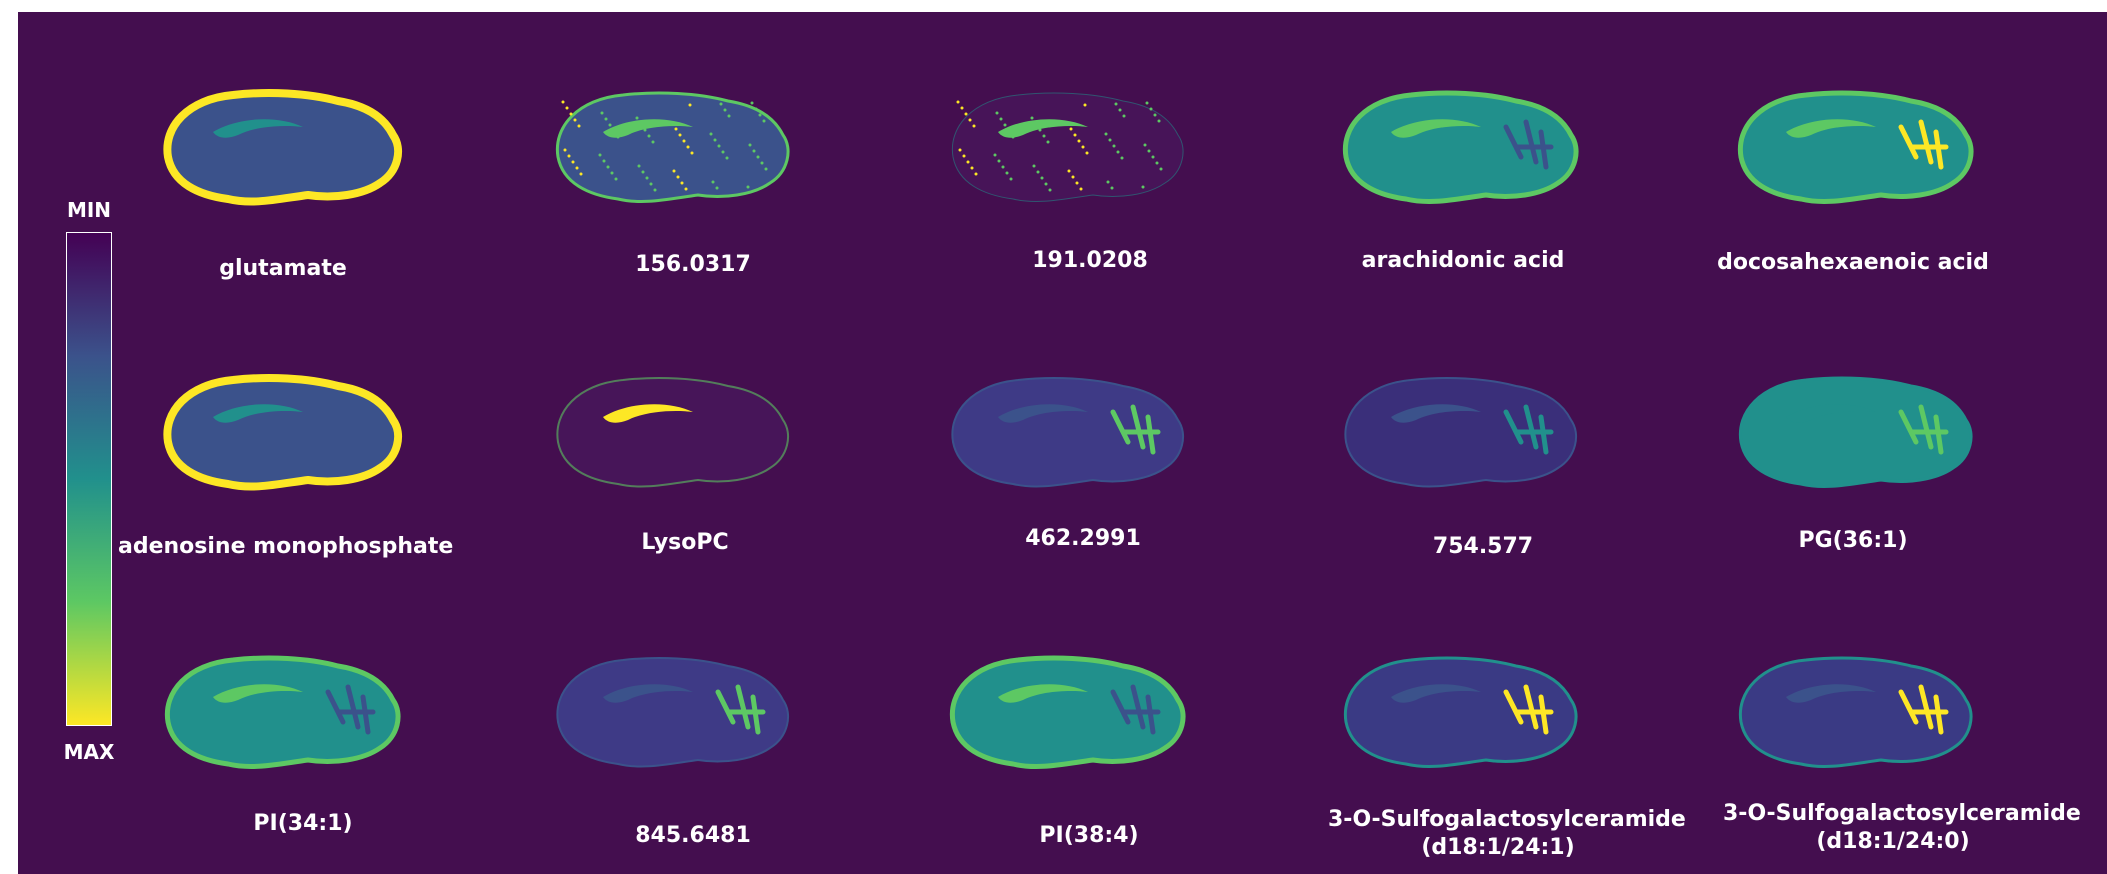 This screenshot has width=2107, height=874. What do you see at coordinates (1893, 841) in the screenshot?
I see `image-label-line2: (d18:1/24:0)` at bounding box center [1893, 841].